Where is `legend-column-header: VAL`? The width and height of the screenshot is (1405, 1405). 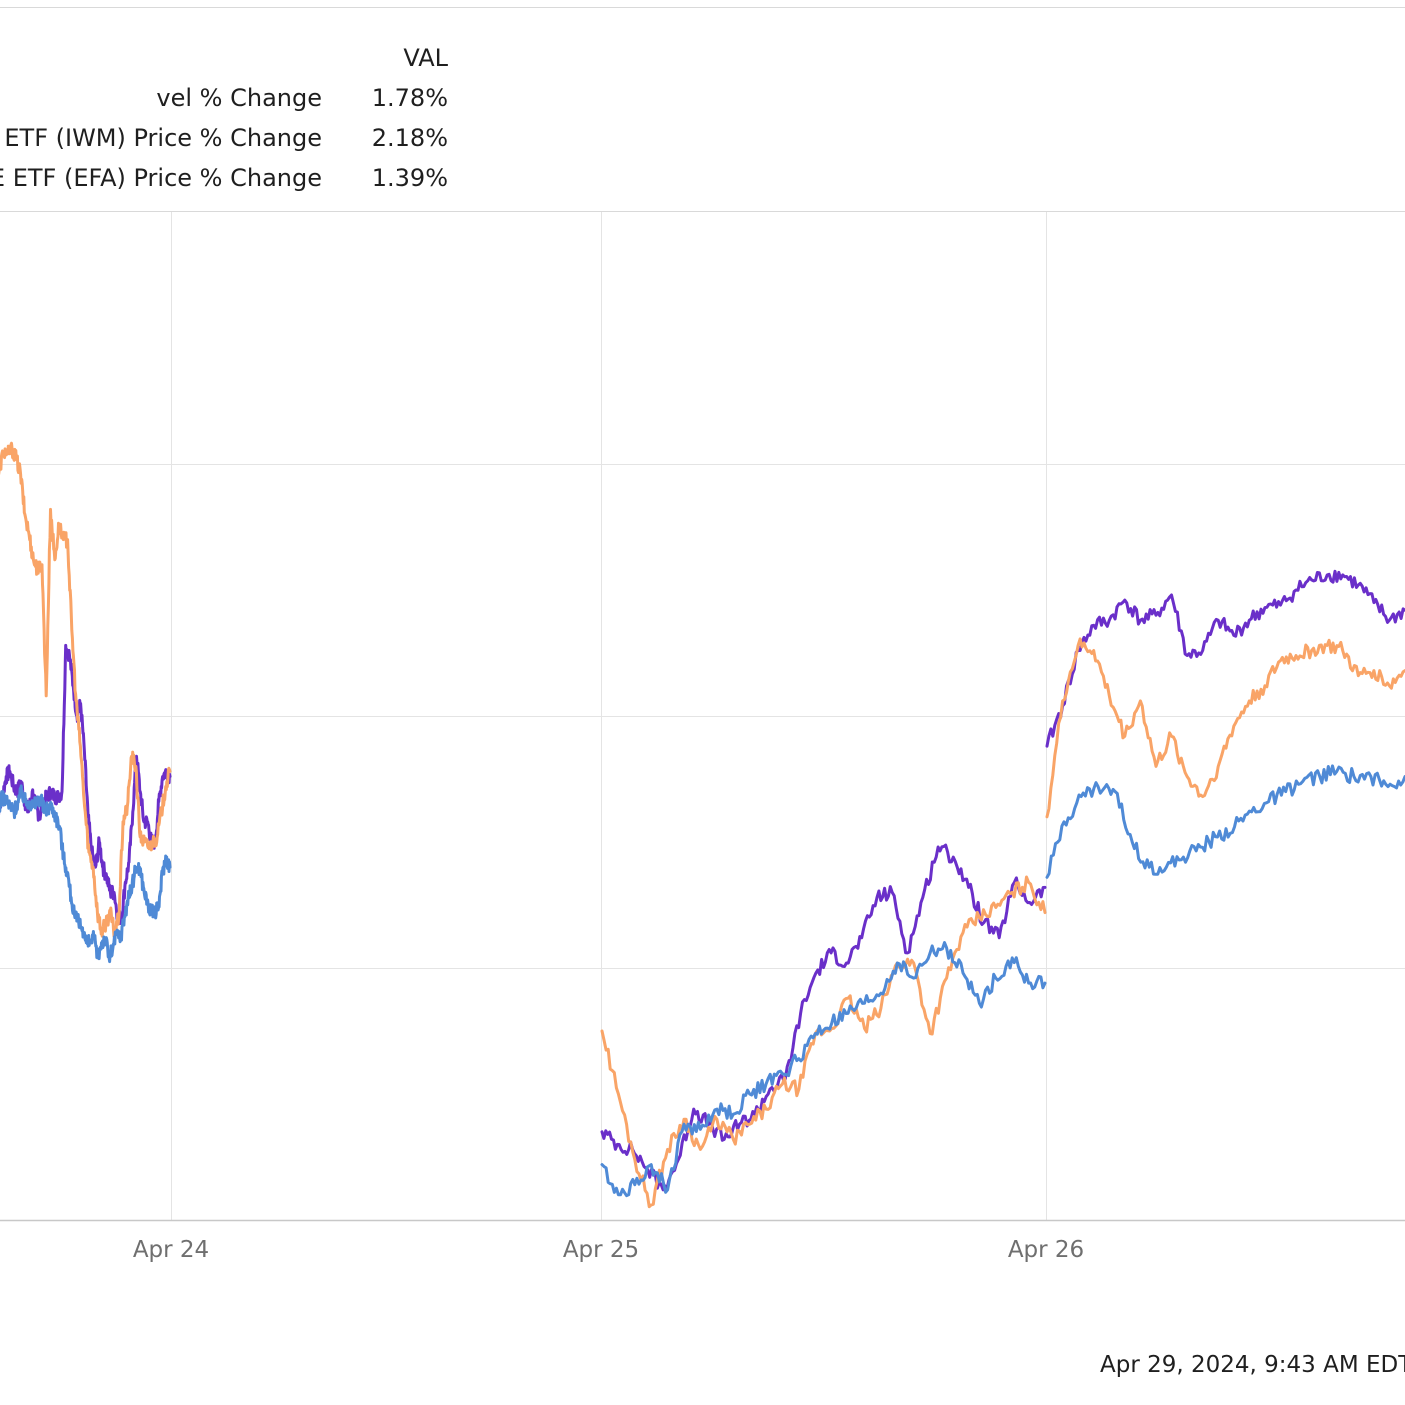 legend-column-header: VAL is located at coordinates (425, 58).